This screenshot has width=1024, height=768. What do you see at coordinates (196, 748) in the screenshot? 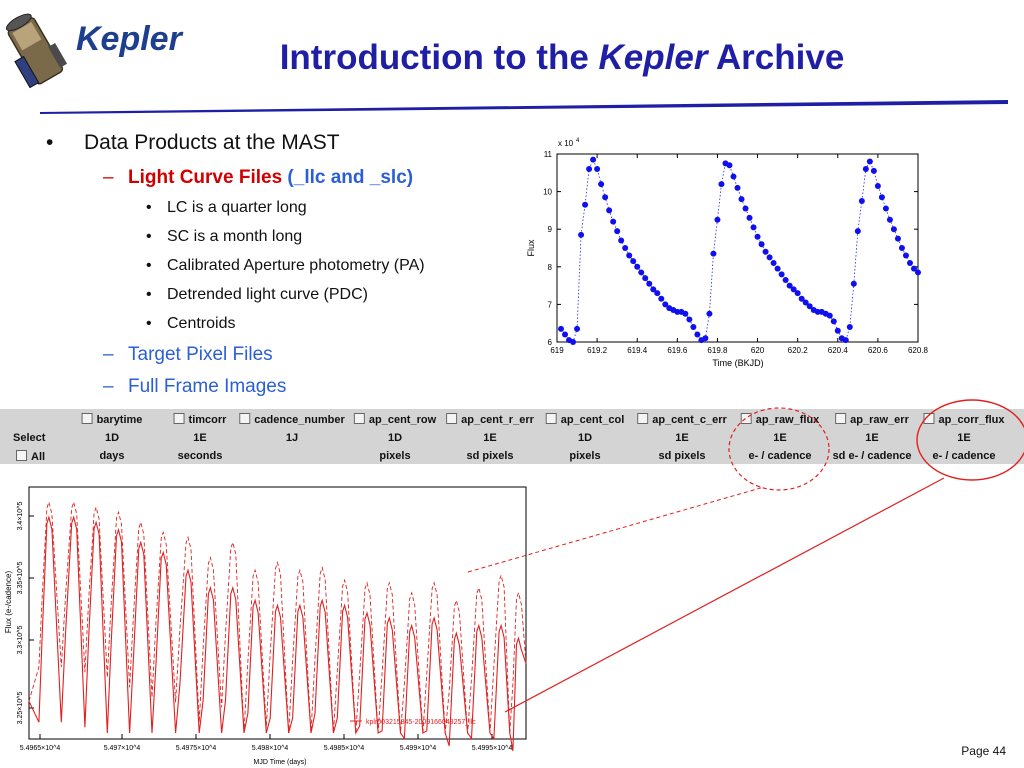
I see `x-tick-label: 5.4975×10^4` at bounding box center [196, 748].